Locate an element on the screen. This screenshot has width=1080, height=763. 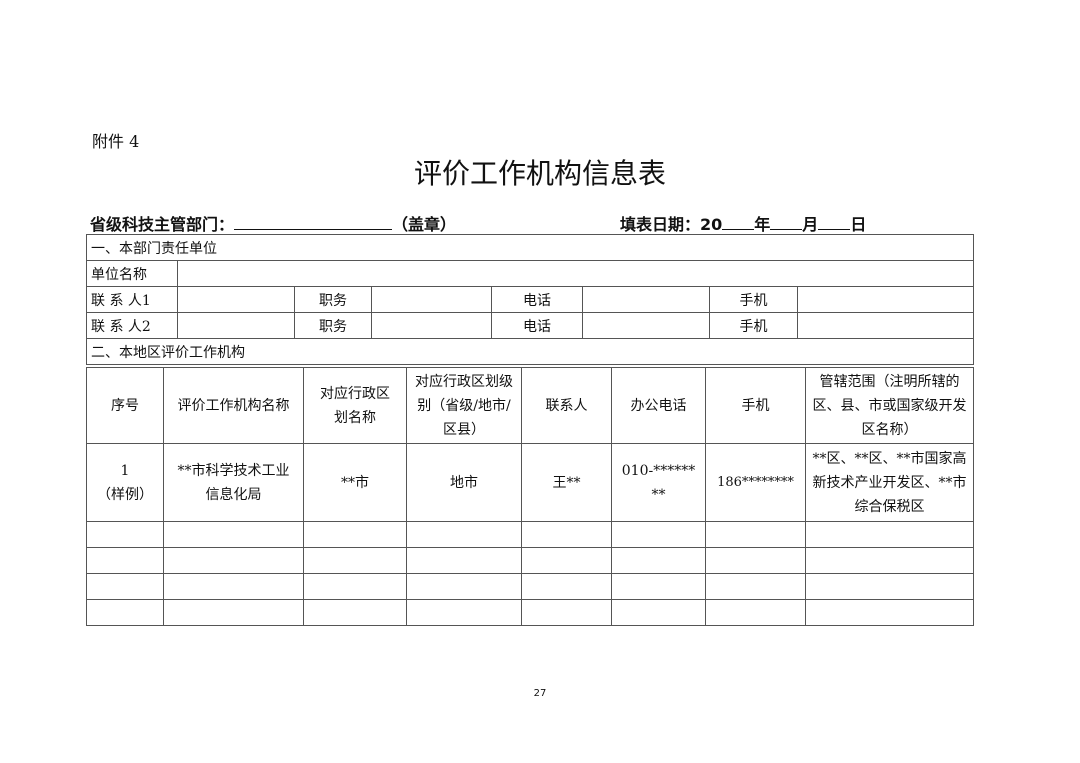
unit-name-field is located at coordinates (575, 273).